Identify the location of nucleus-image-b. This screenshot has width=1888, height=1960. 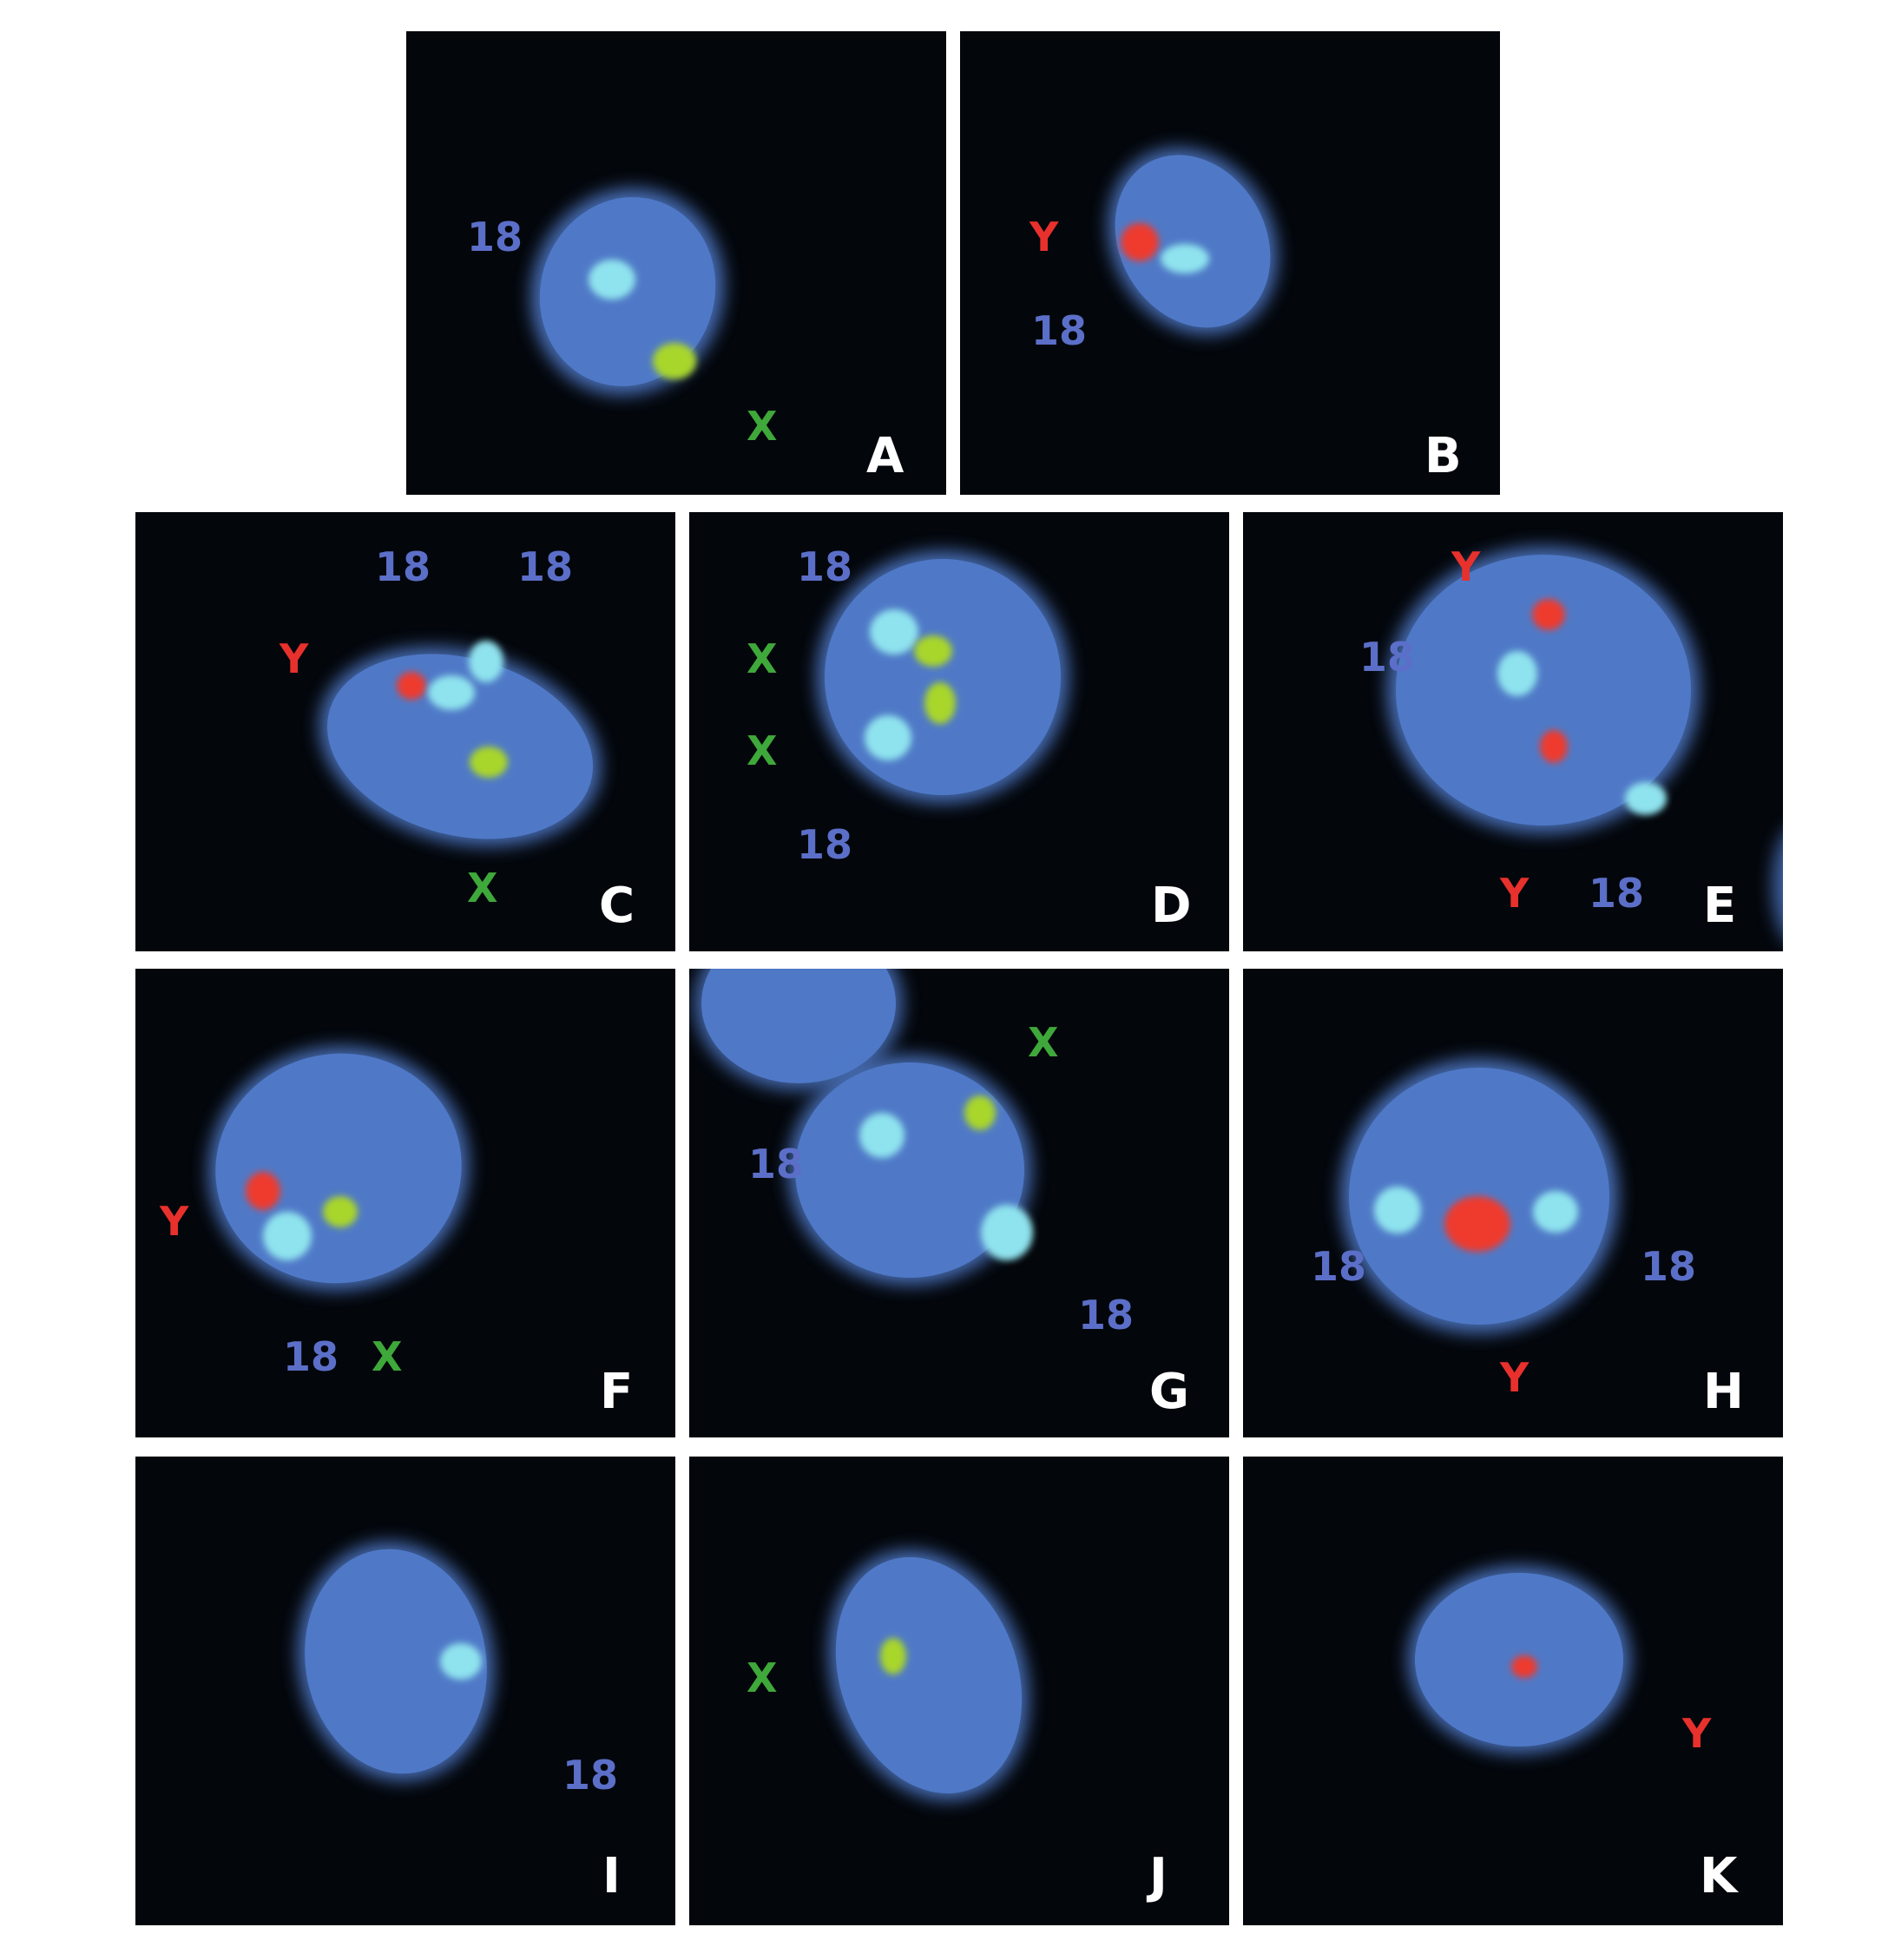
(1230, 263).